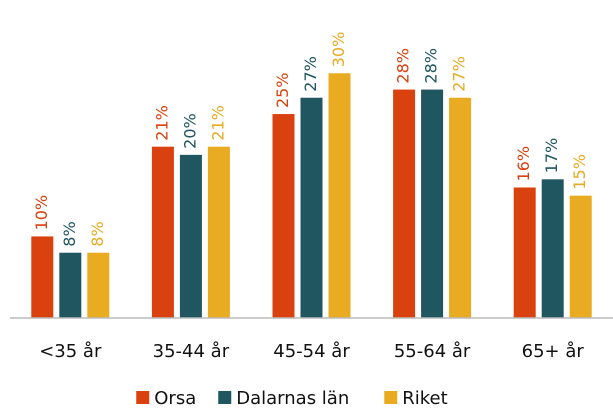 The width and height of the screenshot is (613, 408). Describe the element at coordinates (553, 351) in the screenshot. I see `x-tick-label: 65+ år` at that location.